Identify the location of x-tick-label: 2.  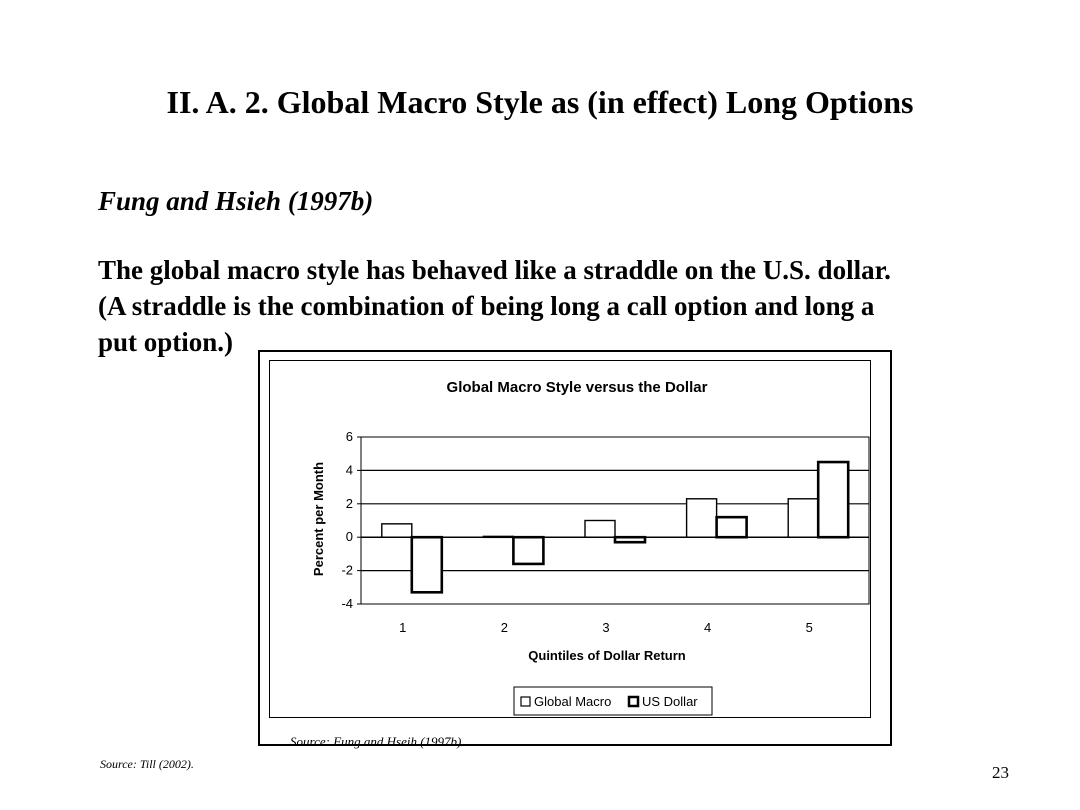
(504, 627).